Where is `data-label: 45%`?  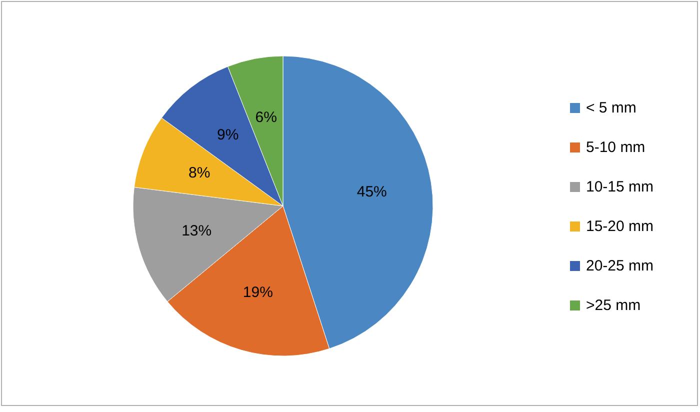 data-label: 45% is located at coordinates (371, 191).